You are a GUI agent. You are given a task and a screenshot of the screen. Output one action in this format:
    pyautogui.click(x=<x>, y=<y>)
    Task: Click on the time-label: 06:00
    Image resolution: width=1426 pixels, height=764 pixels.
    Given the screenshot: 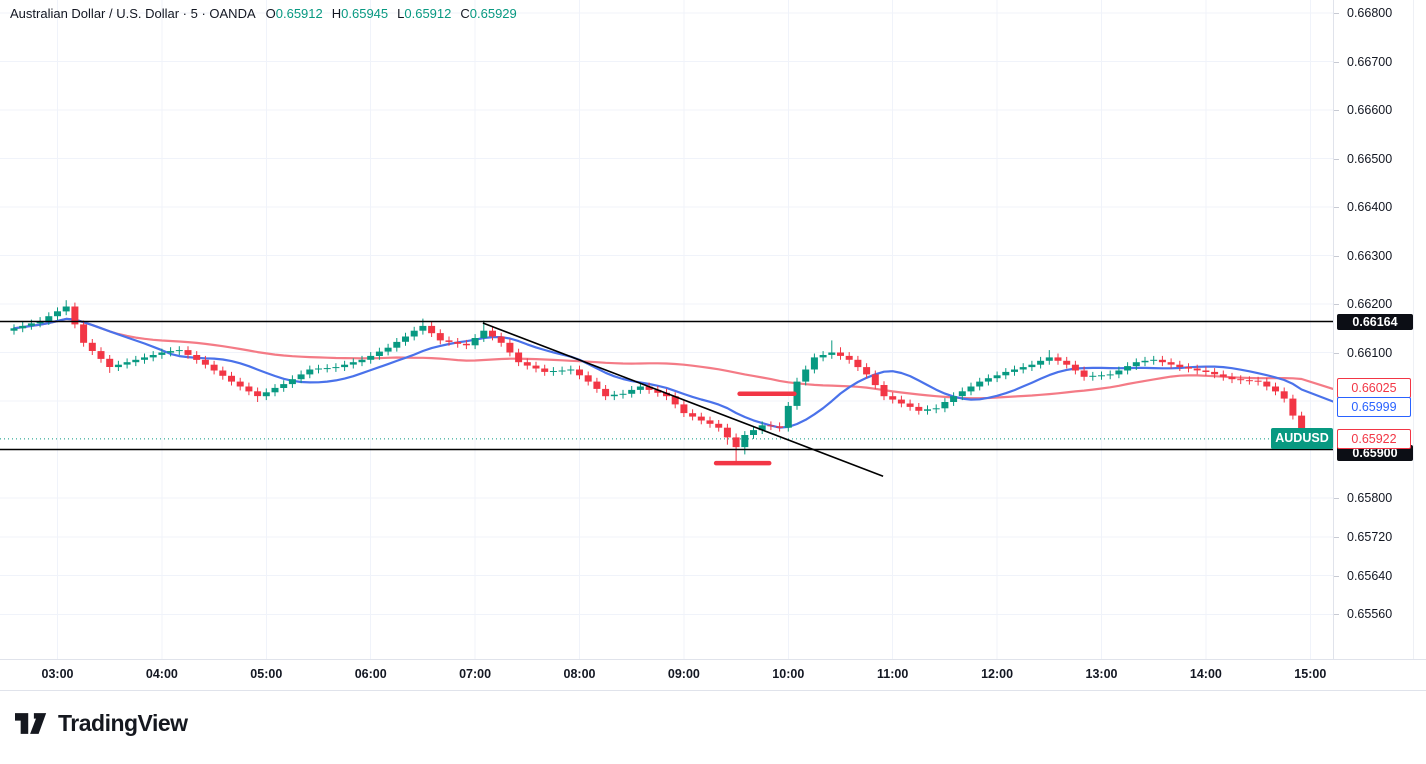 What is the action you would take?
    pyautogui.click(x=370, y=674)
    